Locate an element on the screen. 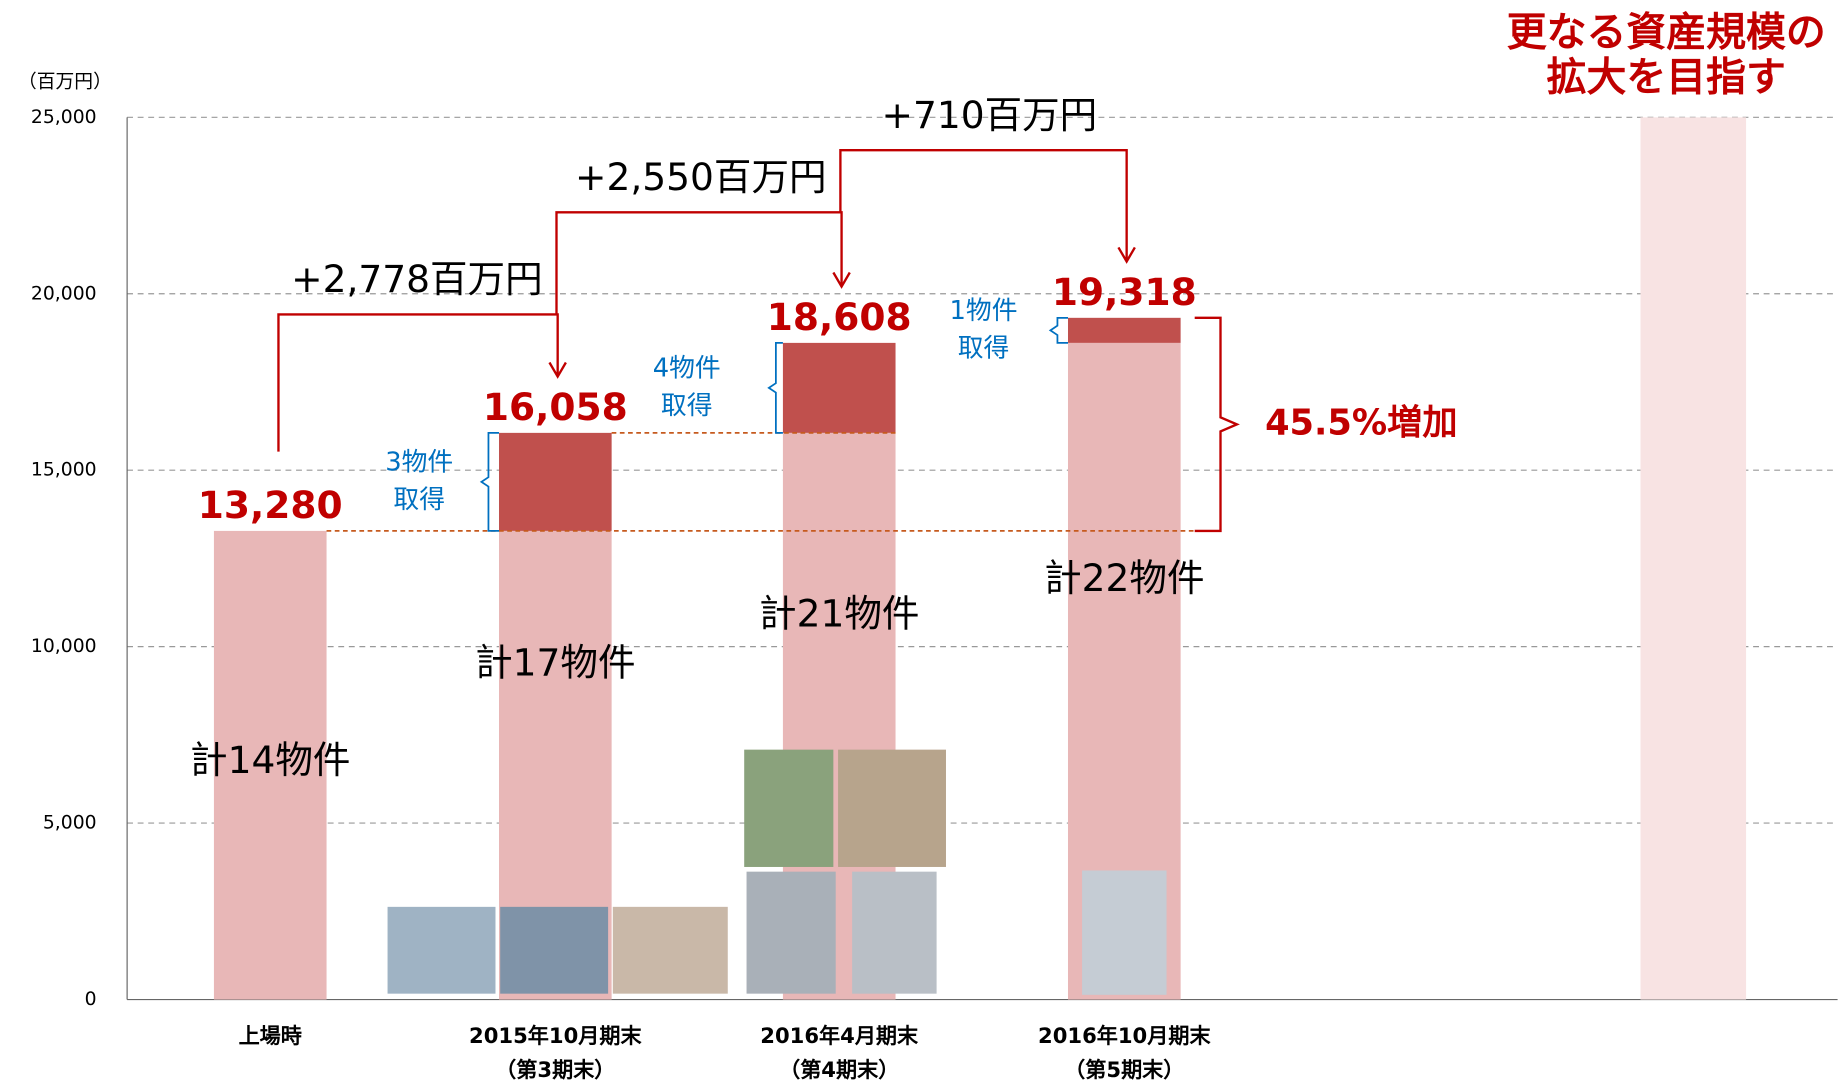 Image resolution: width=1838 pixels, height=1084 pixels. chart-title: 拡大を目指す is located at coordinates (1666, 77).